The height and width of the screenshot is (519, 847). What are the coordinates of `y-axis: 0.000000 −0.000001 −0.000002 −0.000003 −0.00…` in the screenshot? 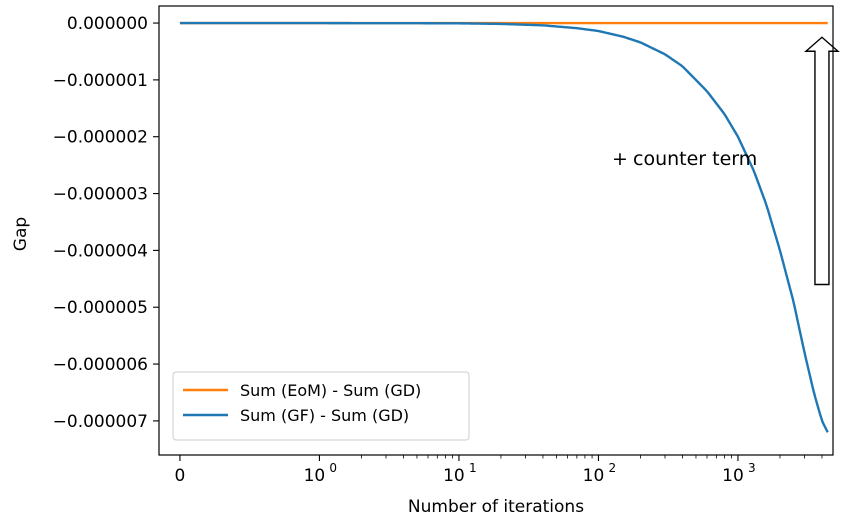 It's located at (106, 223).